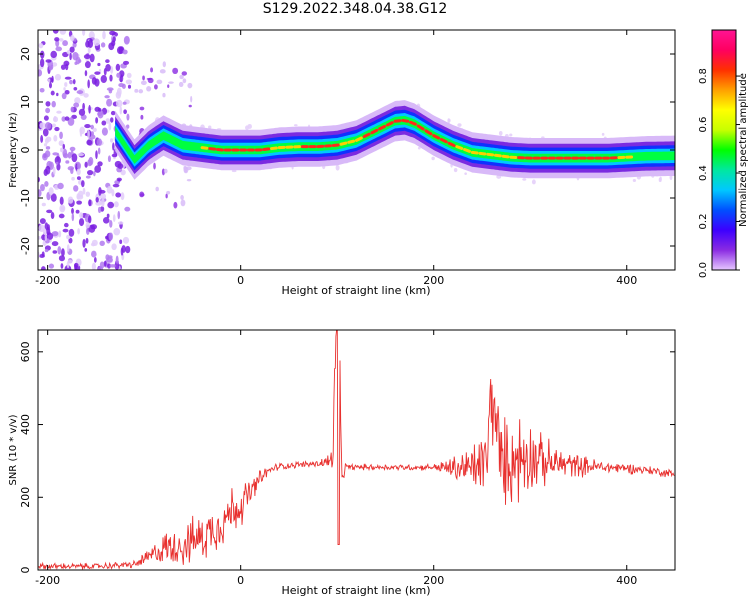 The height and width of the screenshot is (600, 750). What do you see at coordinates (25, 150) in the screenshot?
I see `spectrogram-y-tick-label: 0` at bounding box center [25, 150].